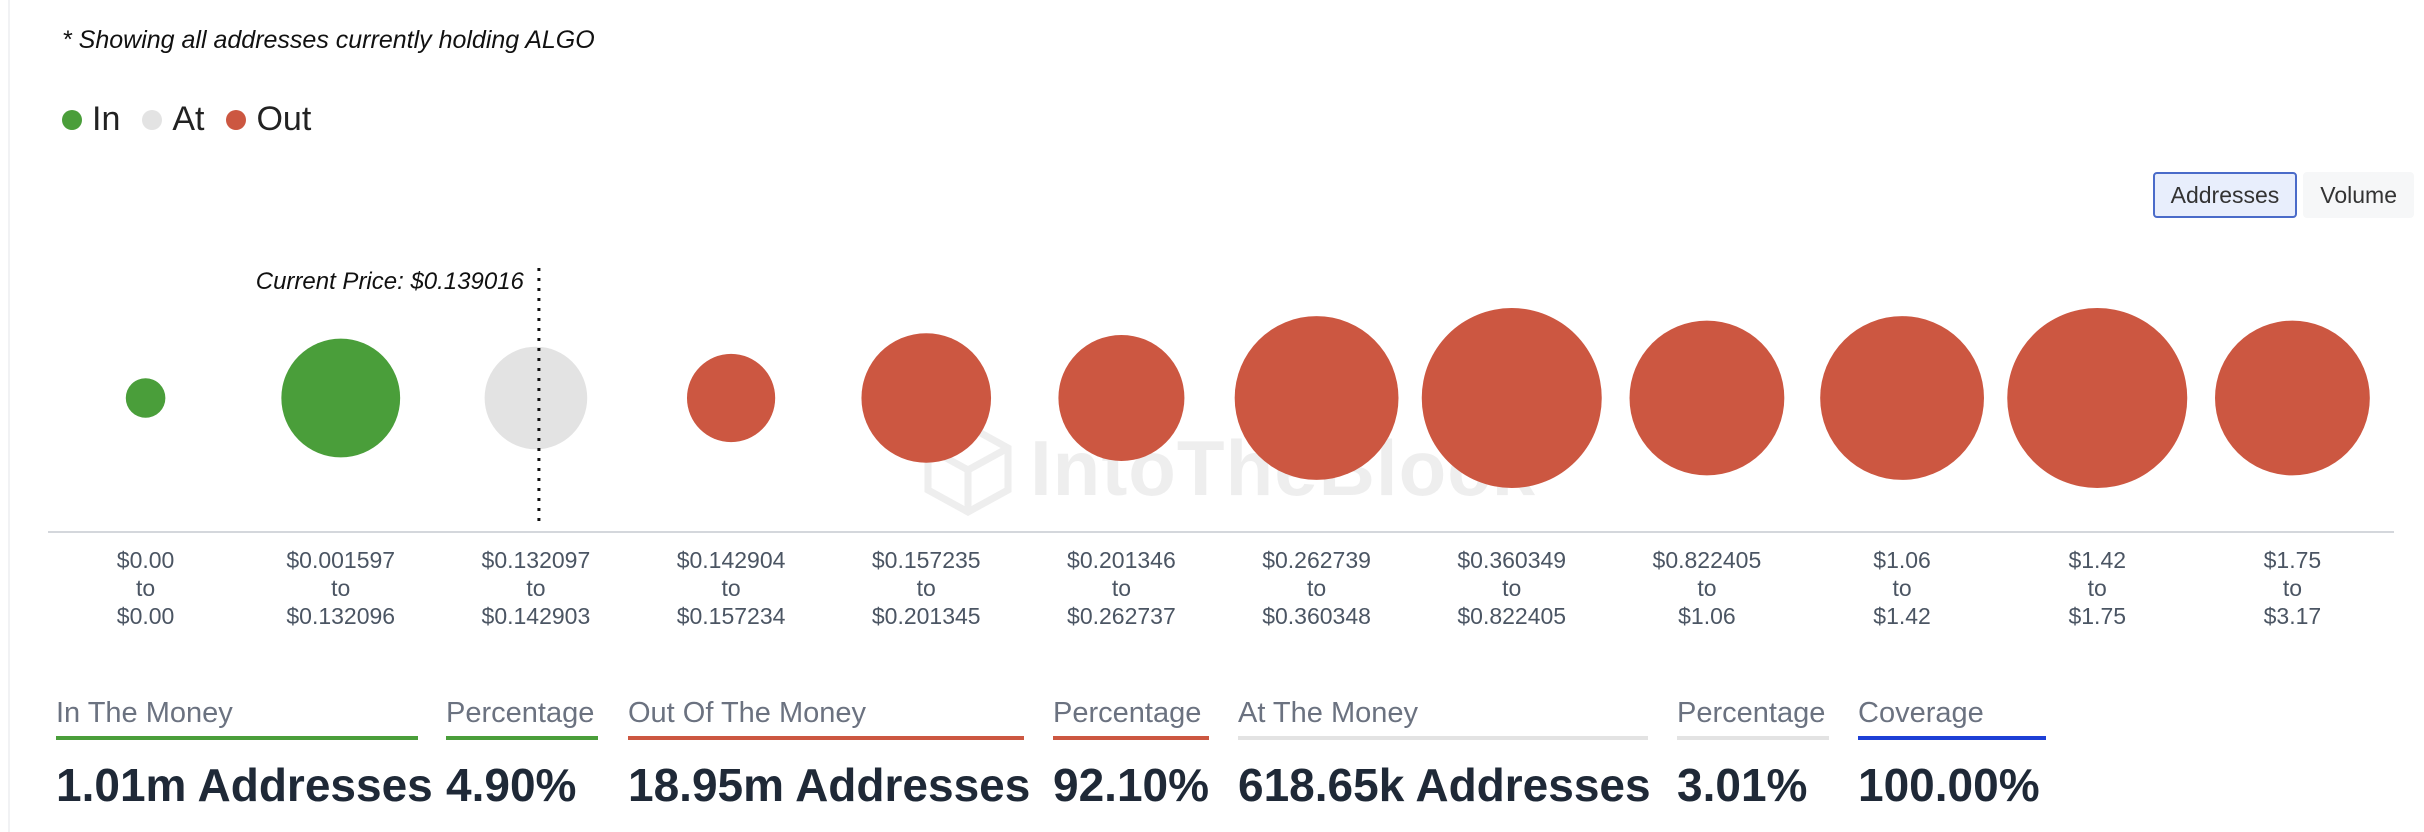  What do you see at coordinates (236, 119) in the screenshot?
I see `legend-dot-out-icon` at bounding box center [236, 119].